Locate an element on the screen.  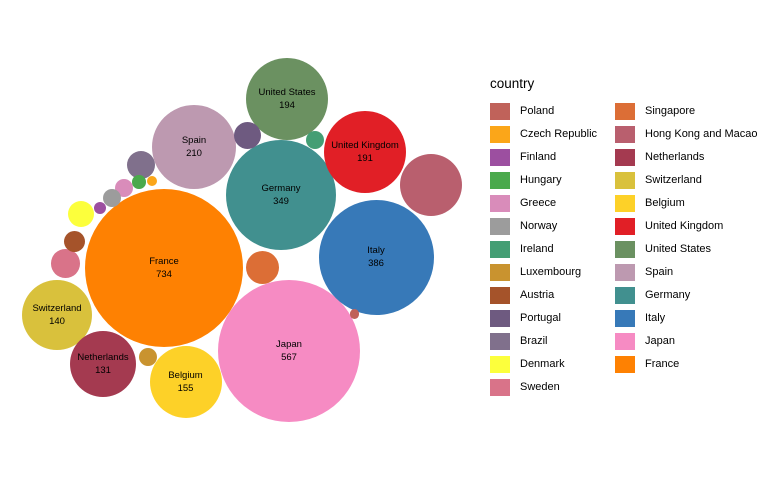
legend-item-portugal: Portugal is located at coordinates (552, 318).